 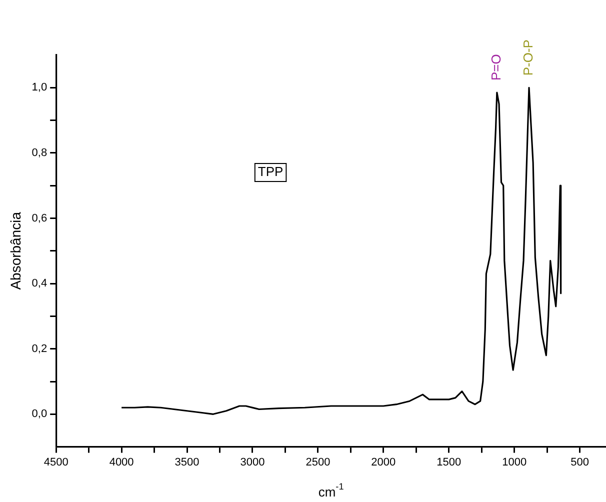 I want to click on x-tick-label: 1500, so click(x=449, y=462).